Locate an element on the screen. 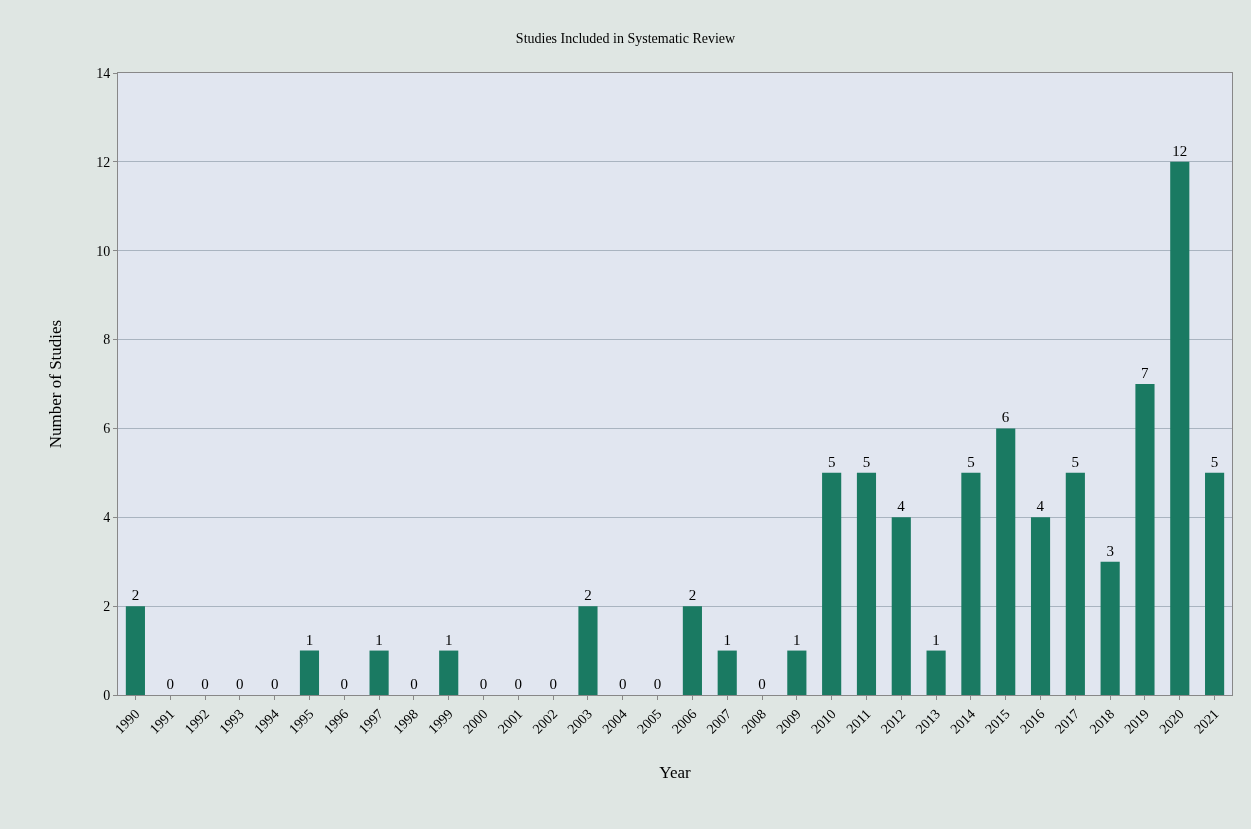 The width and height of the screenshot is (1251, 829). data-label: 7 is located at coordinates (1144, 373).